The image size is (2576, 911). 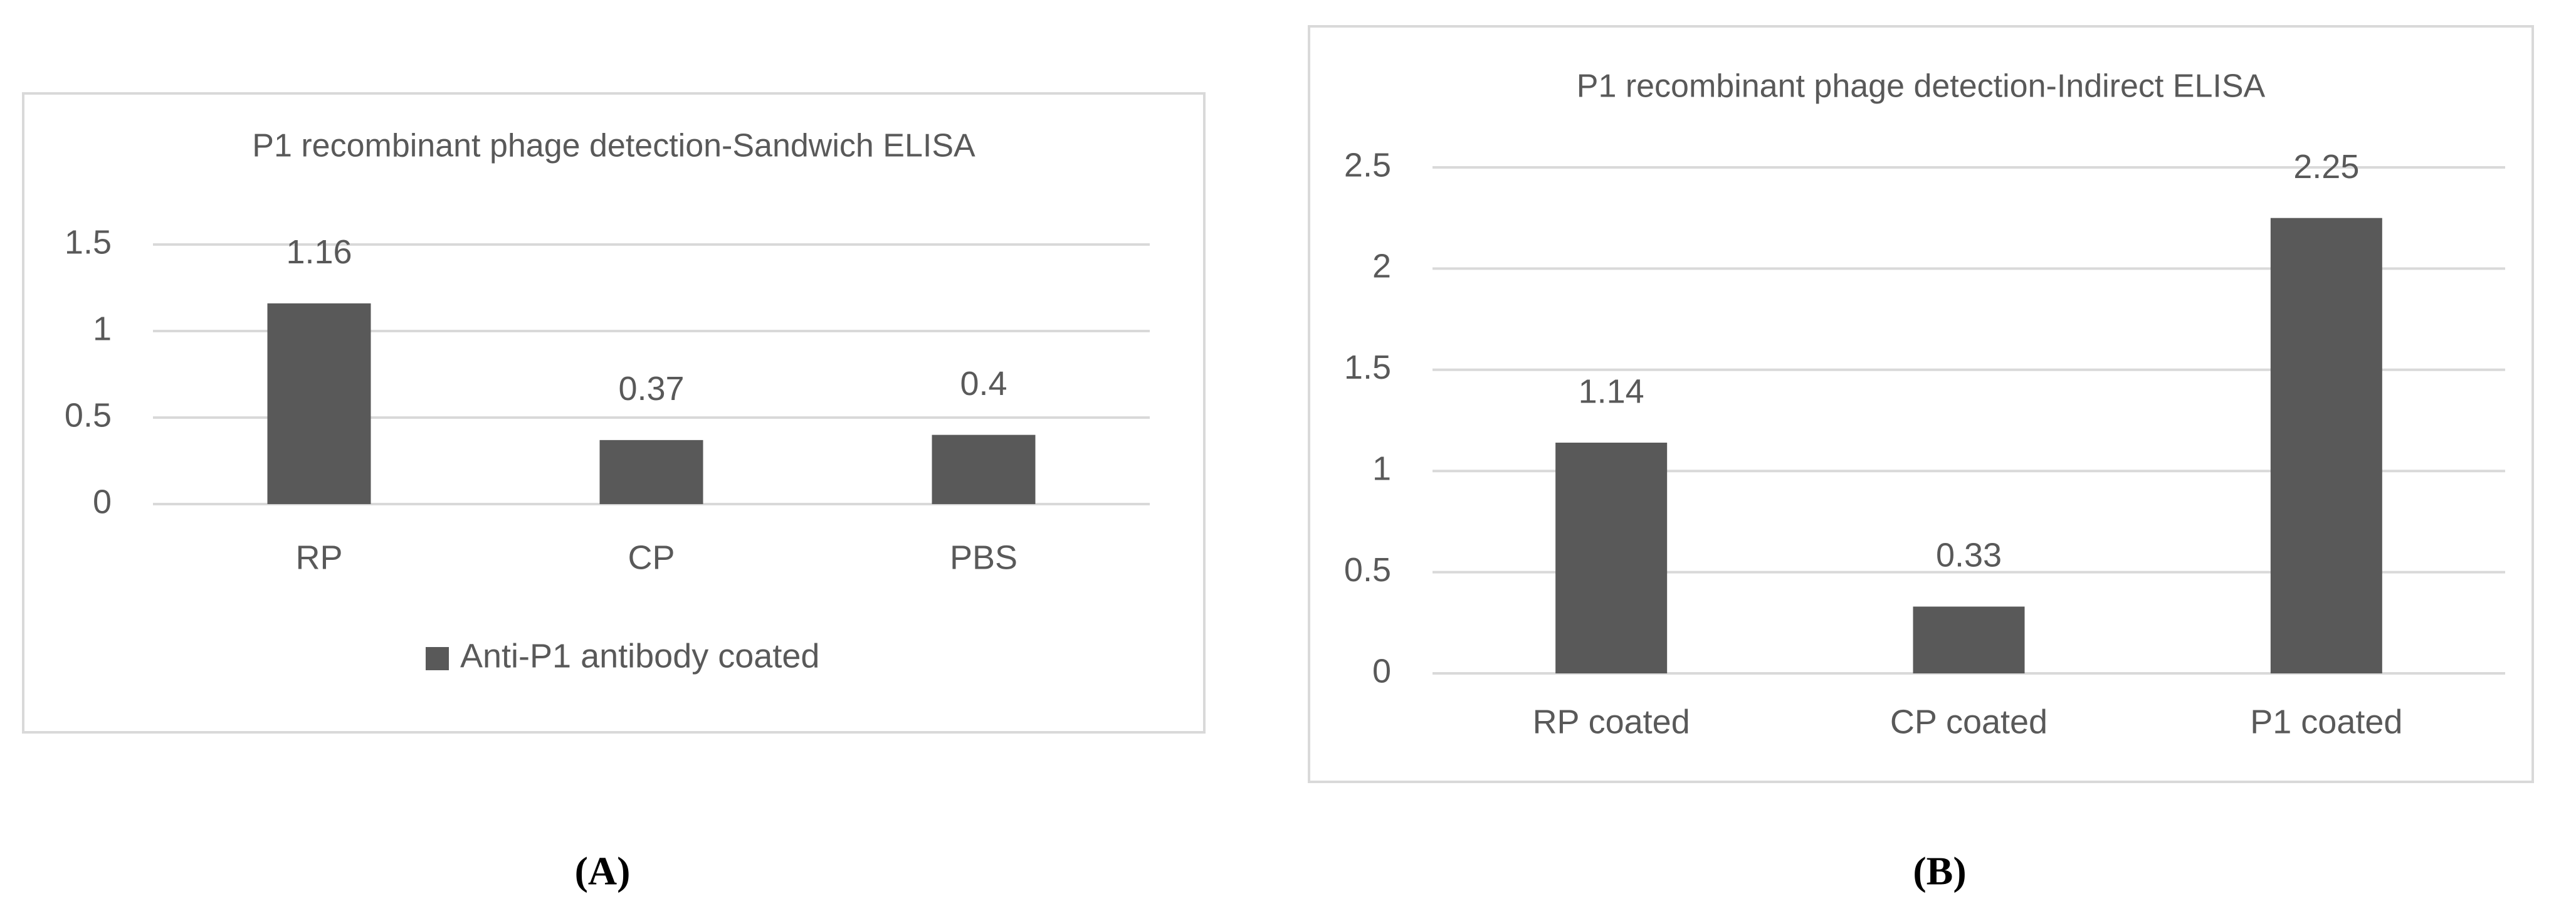 What do you see at coordinates (1611, 391) in the screenshot?
I see `data-label: 1.14` at bounding box center [1611, 391].